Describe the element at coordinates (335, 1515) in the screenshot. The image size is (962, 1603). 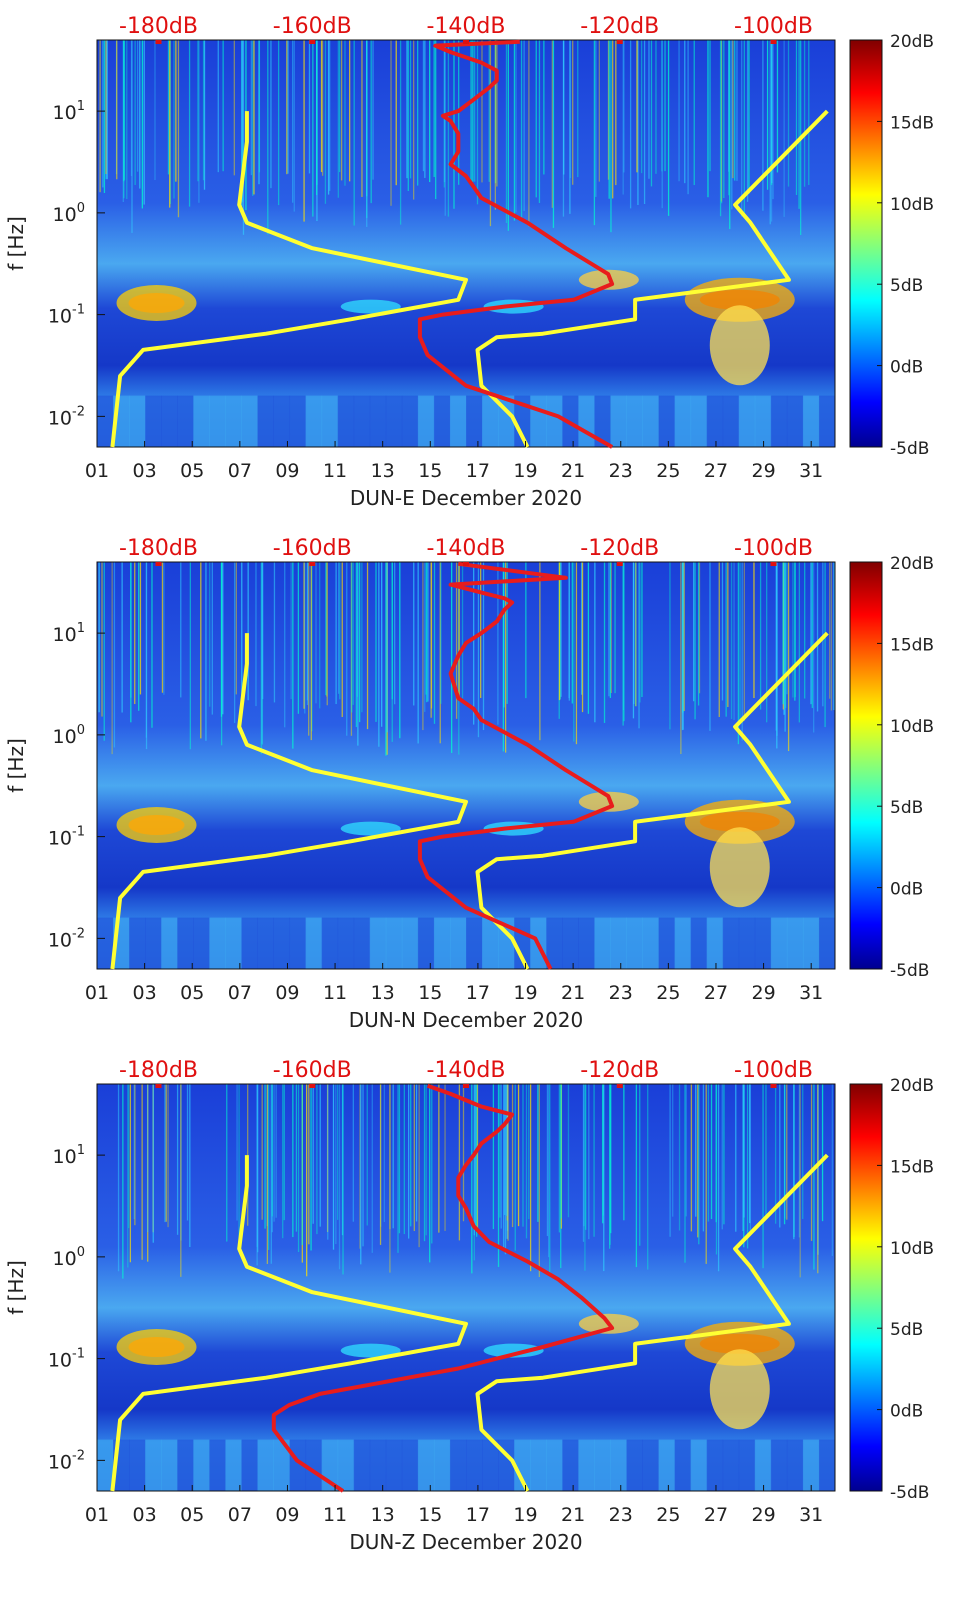
I see `x-tick-label: 11` at that location.